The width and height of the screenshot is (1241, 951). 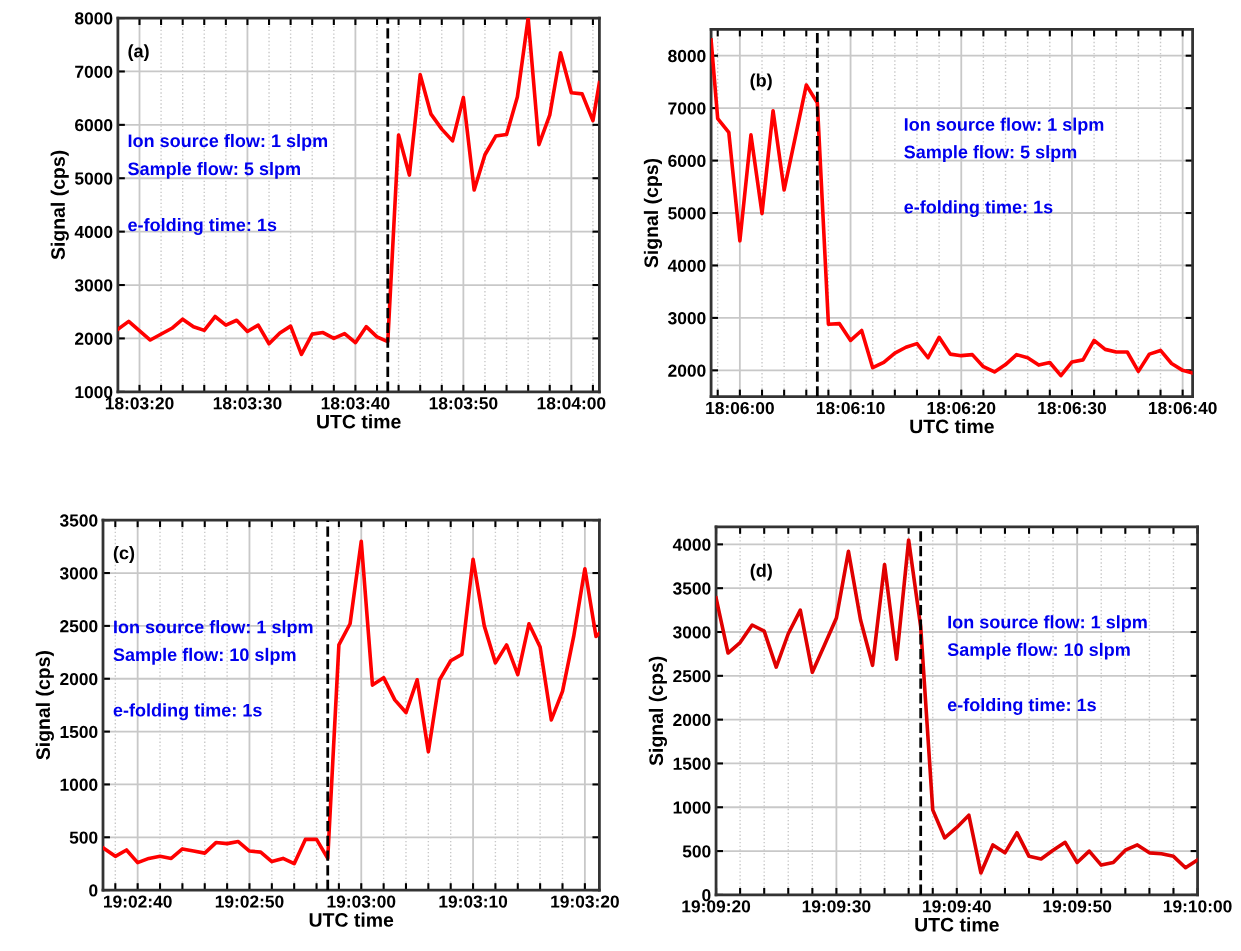 What do you see at coordinates (1182, 408) in the screenshot?
I see `x-tick-label: 18:06:40` at bounding box center [1182, 408].